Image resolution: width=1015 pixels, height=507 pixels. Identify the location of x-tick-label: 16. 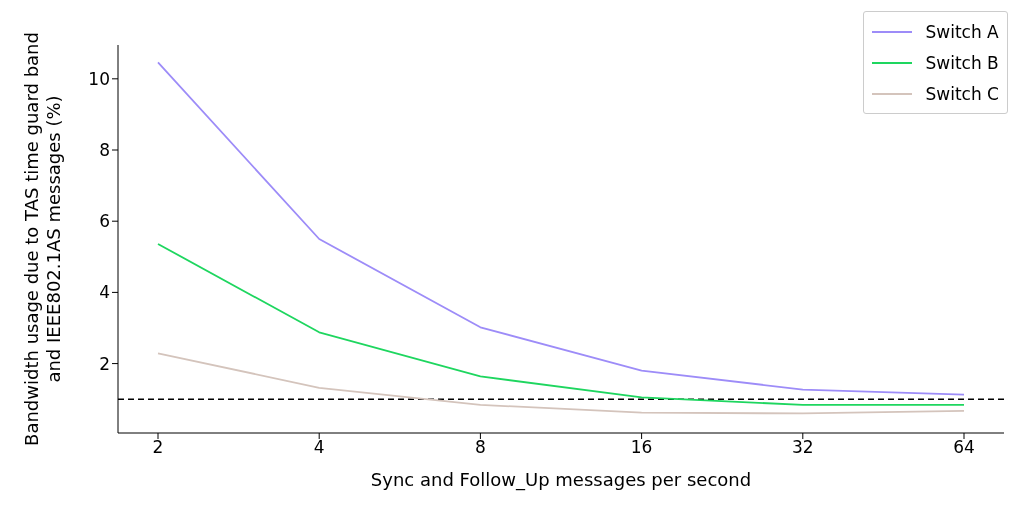
(641, 447).